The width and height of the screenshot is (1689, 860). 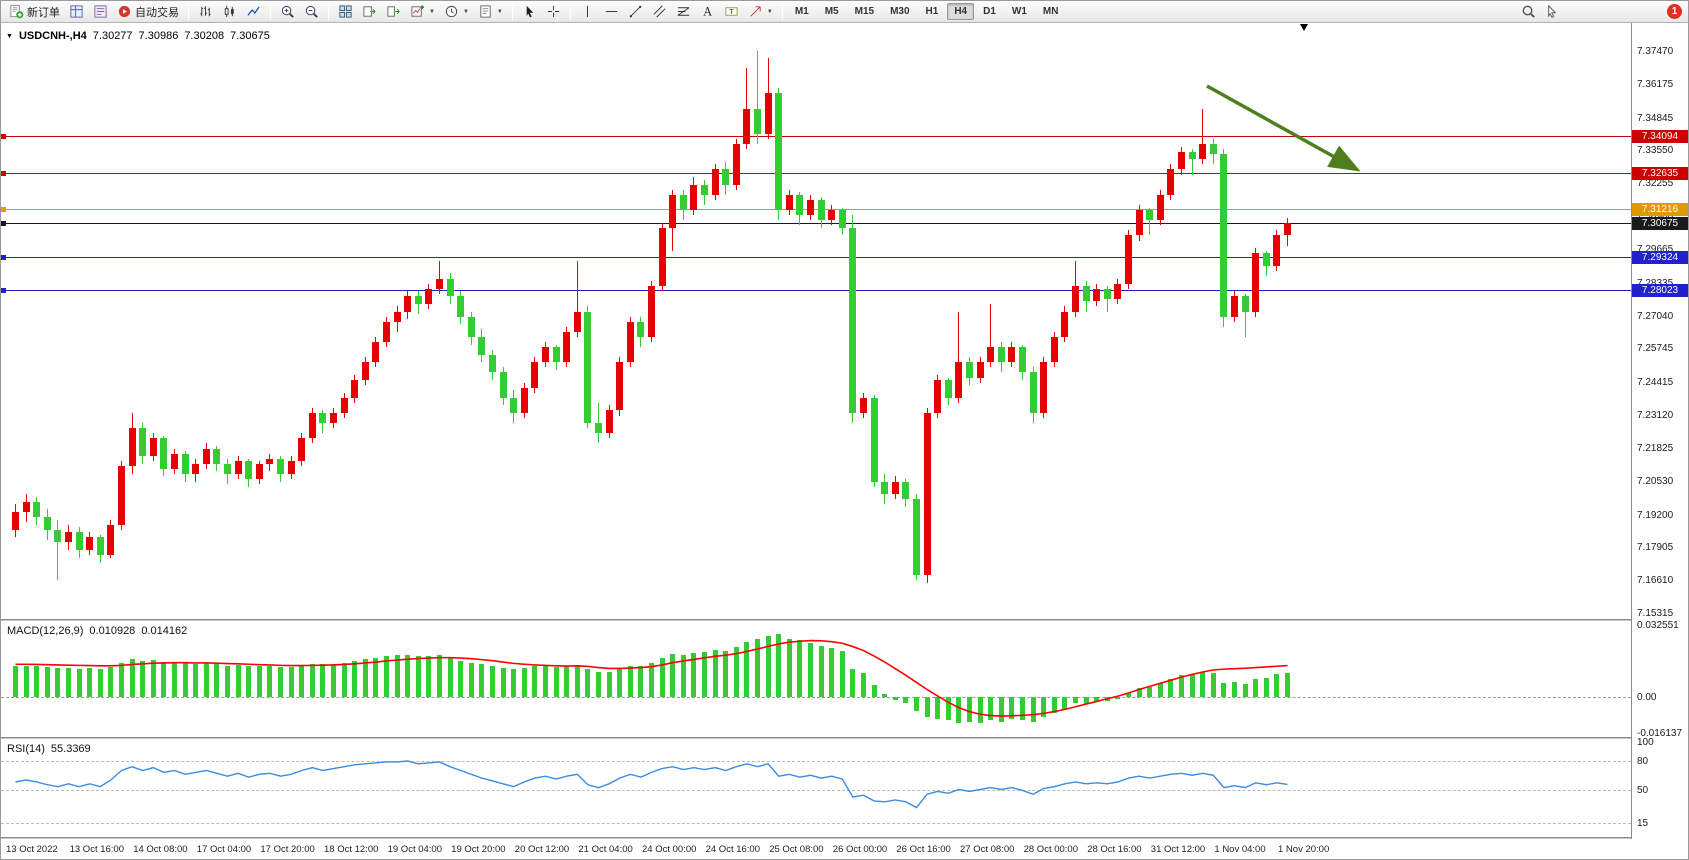 I want to click on macd-name: MACD(12,26,9), so click(x=45, y=631).